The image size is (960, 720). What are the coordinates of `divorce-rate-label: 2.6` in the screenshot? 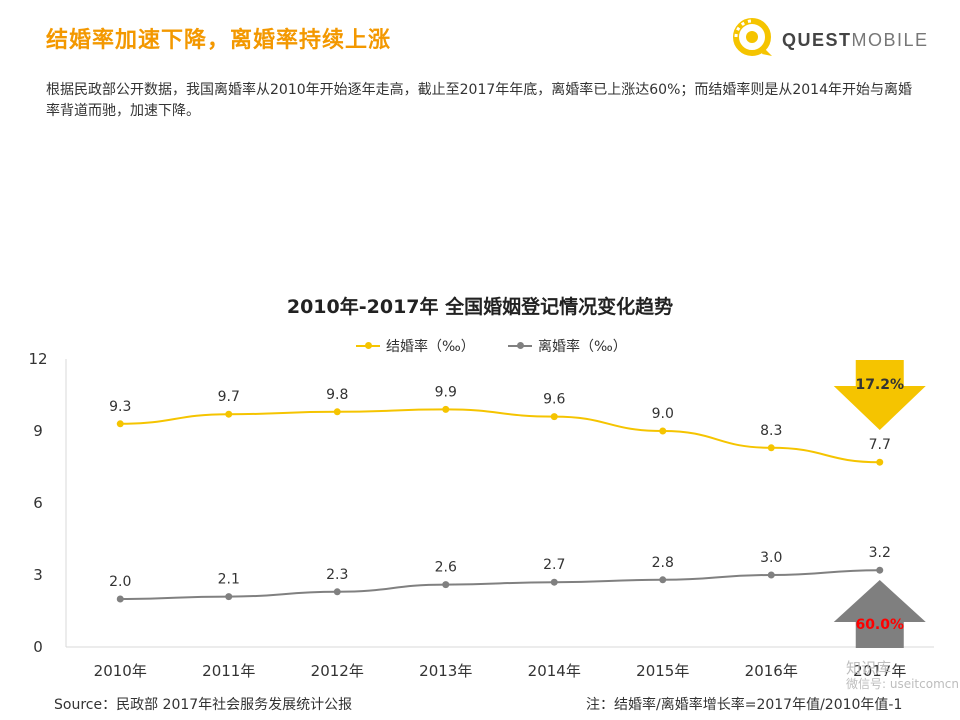 It's located at (446, 568).